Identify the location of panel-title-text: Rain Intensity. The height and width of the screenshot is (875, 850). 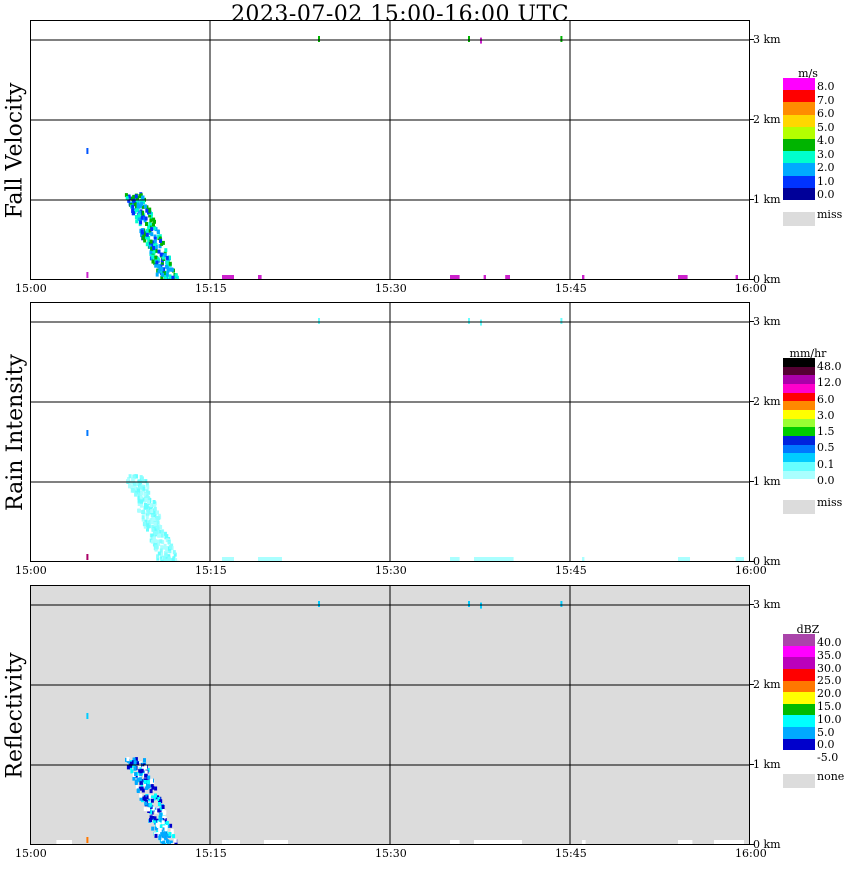
(15, 432).